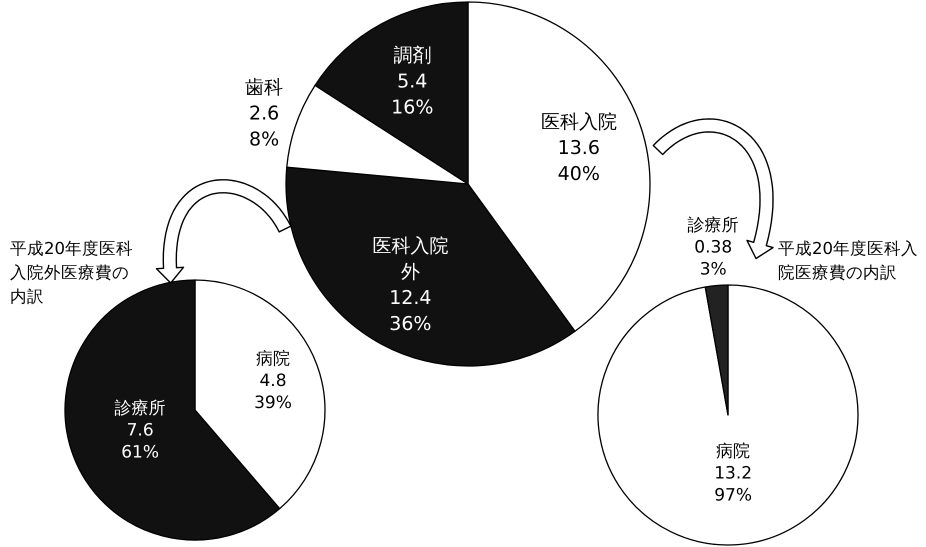 The height and width of the screenshot is (547, 926). What do you see at coordinates (264, 126) in the screenshot?
I see `data-label: 2.6 8%` at bounding box center [264, 126].